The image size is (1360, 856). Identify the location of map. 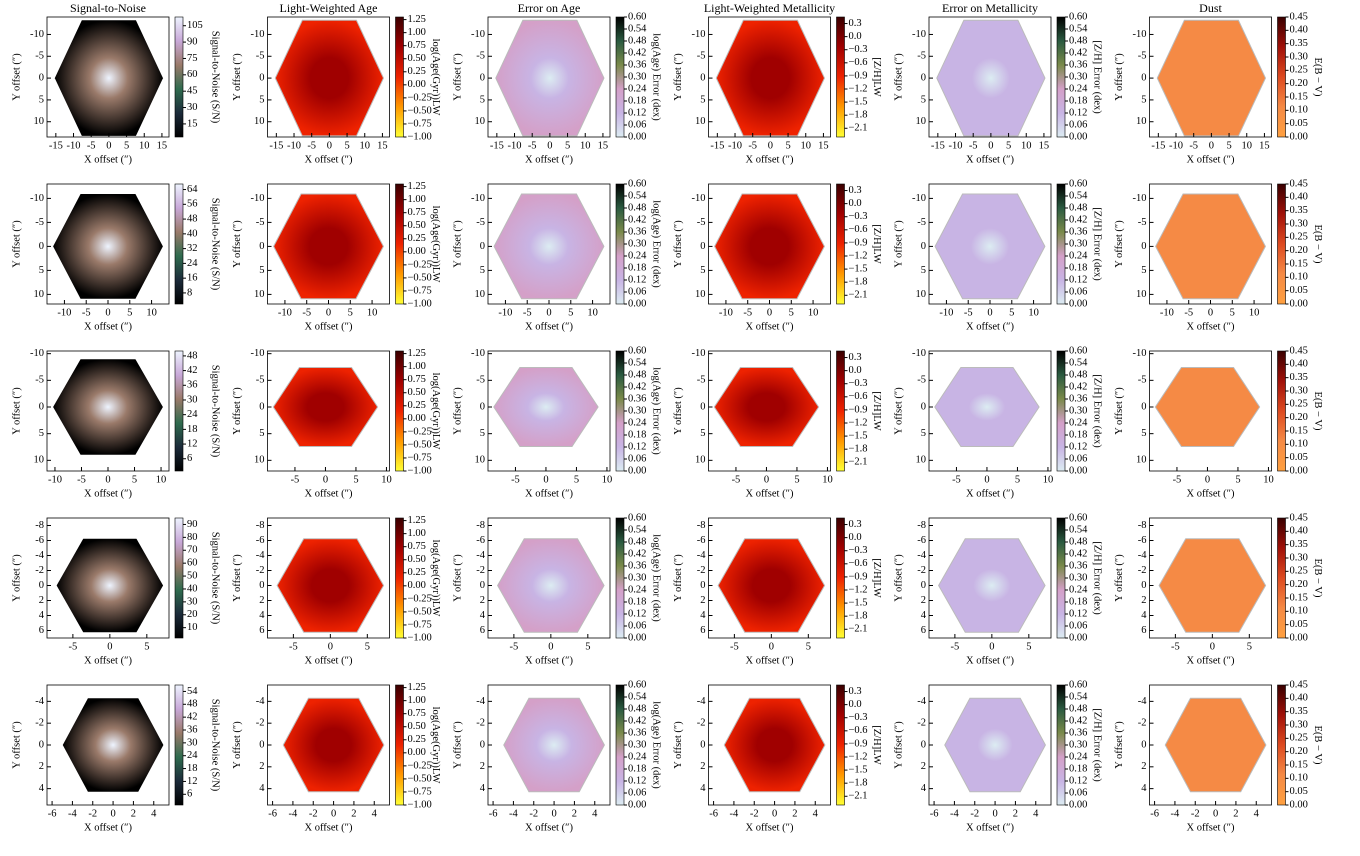
(325, 407).